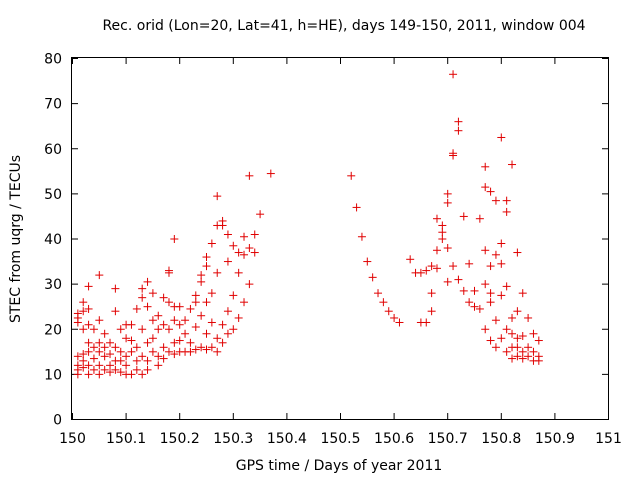  I want to click on y-axis-label: STEC from uqrg / TECUs, so click(16, 239).